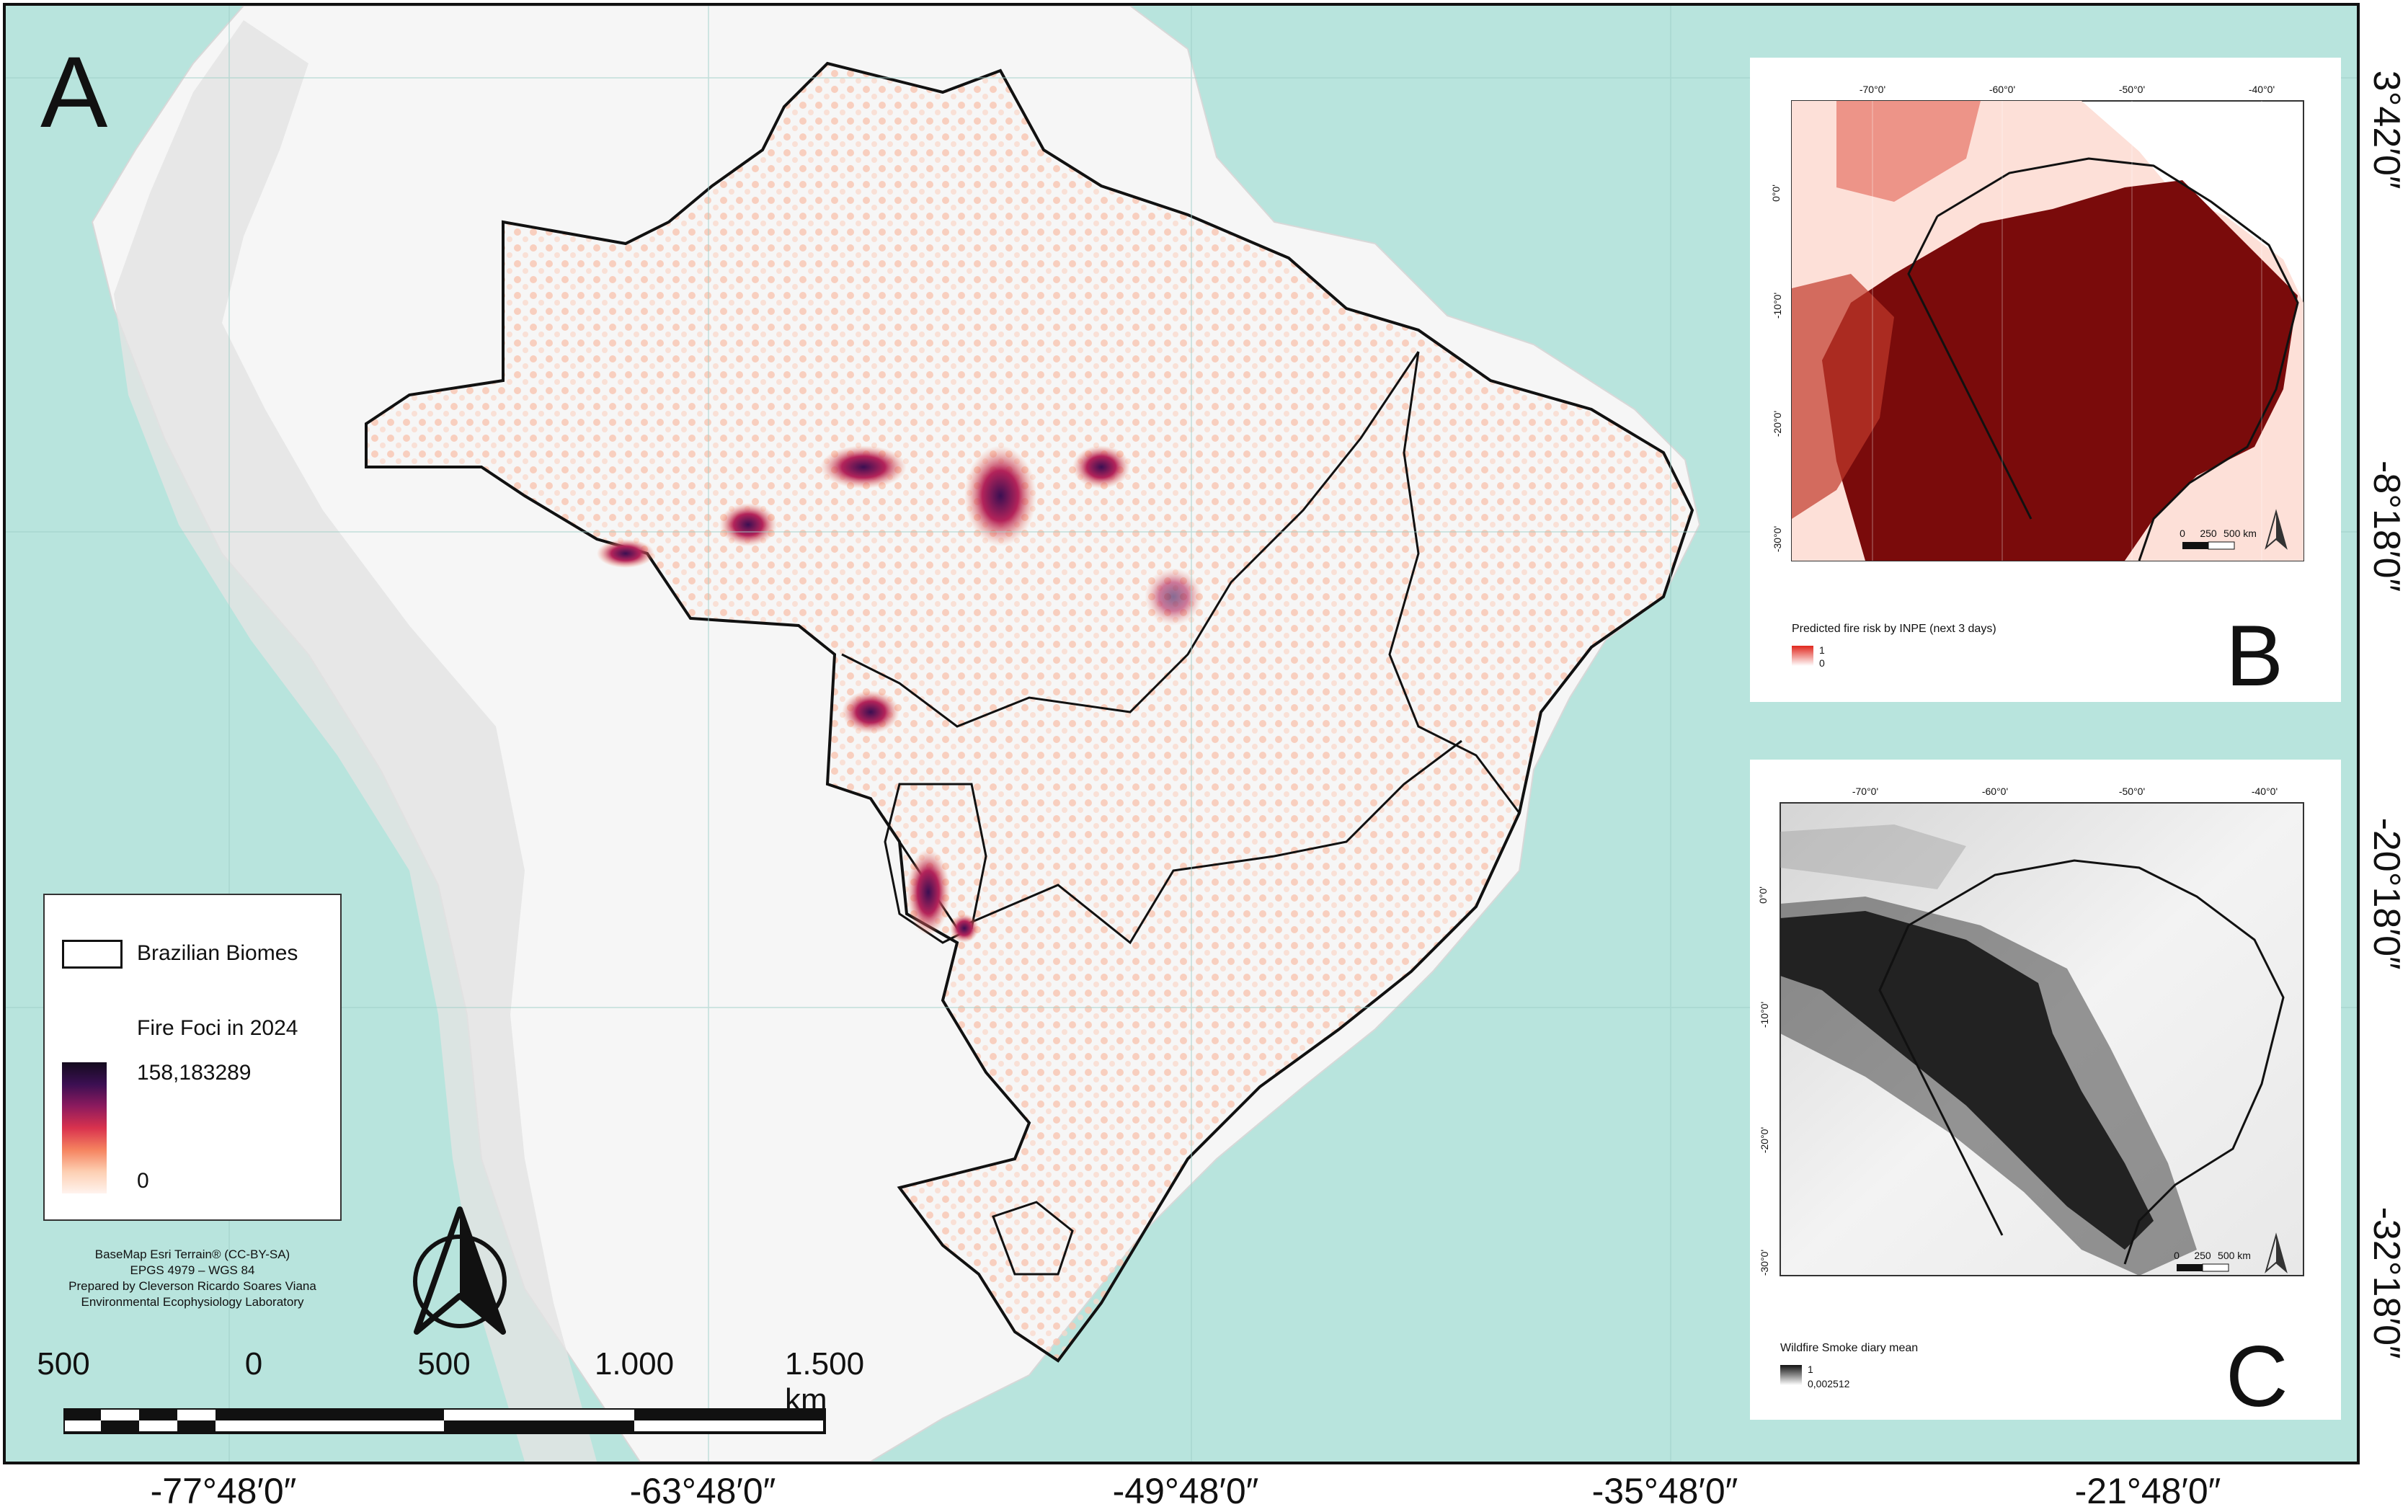 The image size is (2408, 1512). I want to click on inset-b-lat-tick-3: -20°0', so click(1778, 424).